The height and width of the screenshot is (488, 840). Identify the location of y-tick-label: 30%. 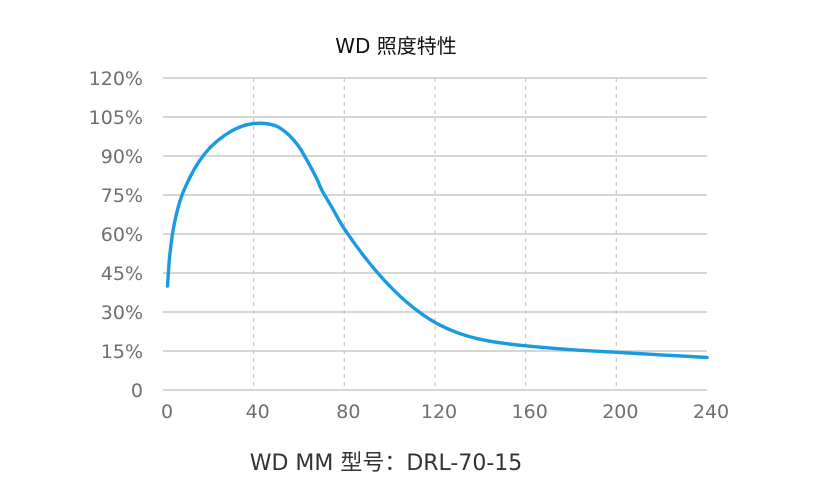
(122, 313).